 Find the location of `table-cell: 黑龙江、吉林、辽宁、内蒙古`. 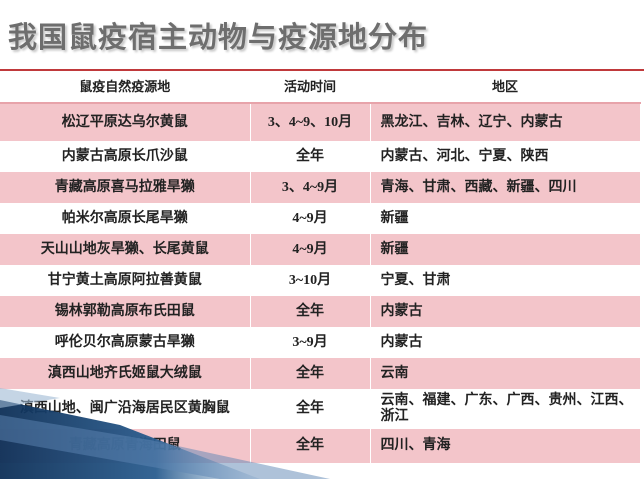

table-cell: 黑龙江、吉林、辽宁、内蒙古 is located at coordinates (505, 122).